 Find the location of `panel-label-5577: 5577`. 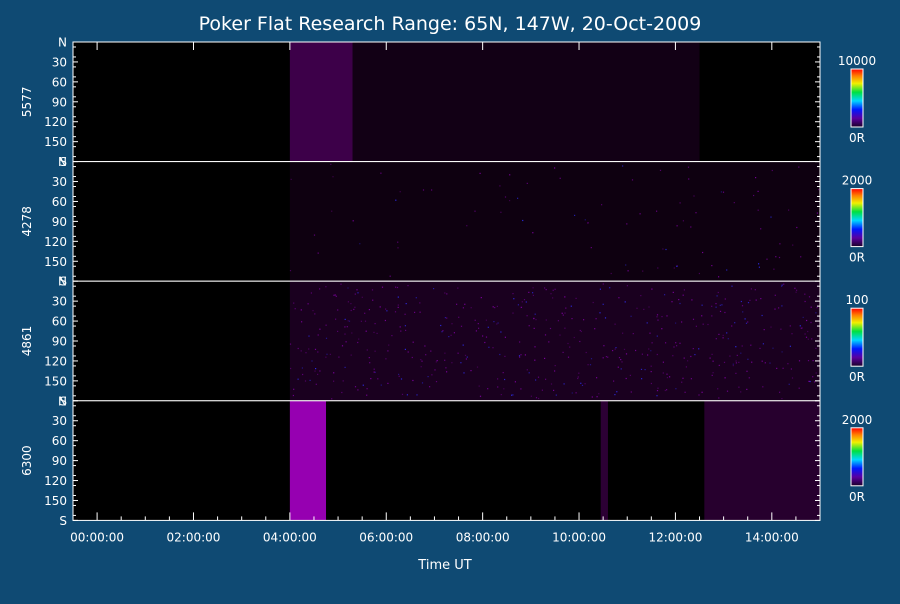

panel-label-5577: 5577 is located at coordinates (27, 102).